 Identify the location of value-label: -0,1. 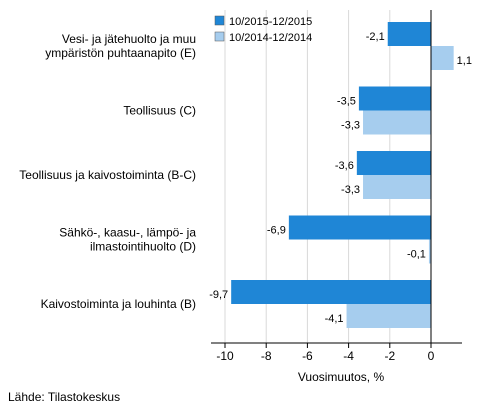
(416, 255).